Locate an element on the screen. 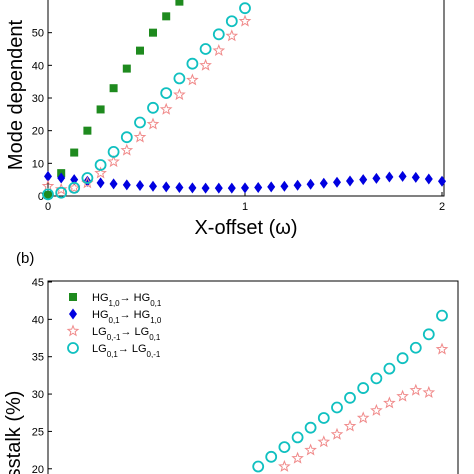 The image size is (474, 474). bottom-y-tick-label: 25 is located at coordinates (38, 432).